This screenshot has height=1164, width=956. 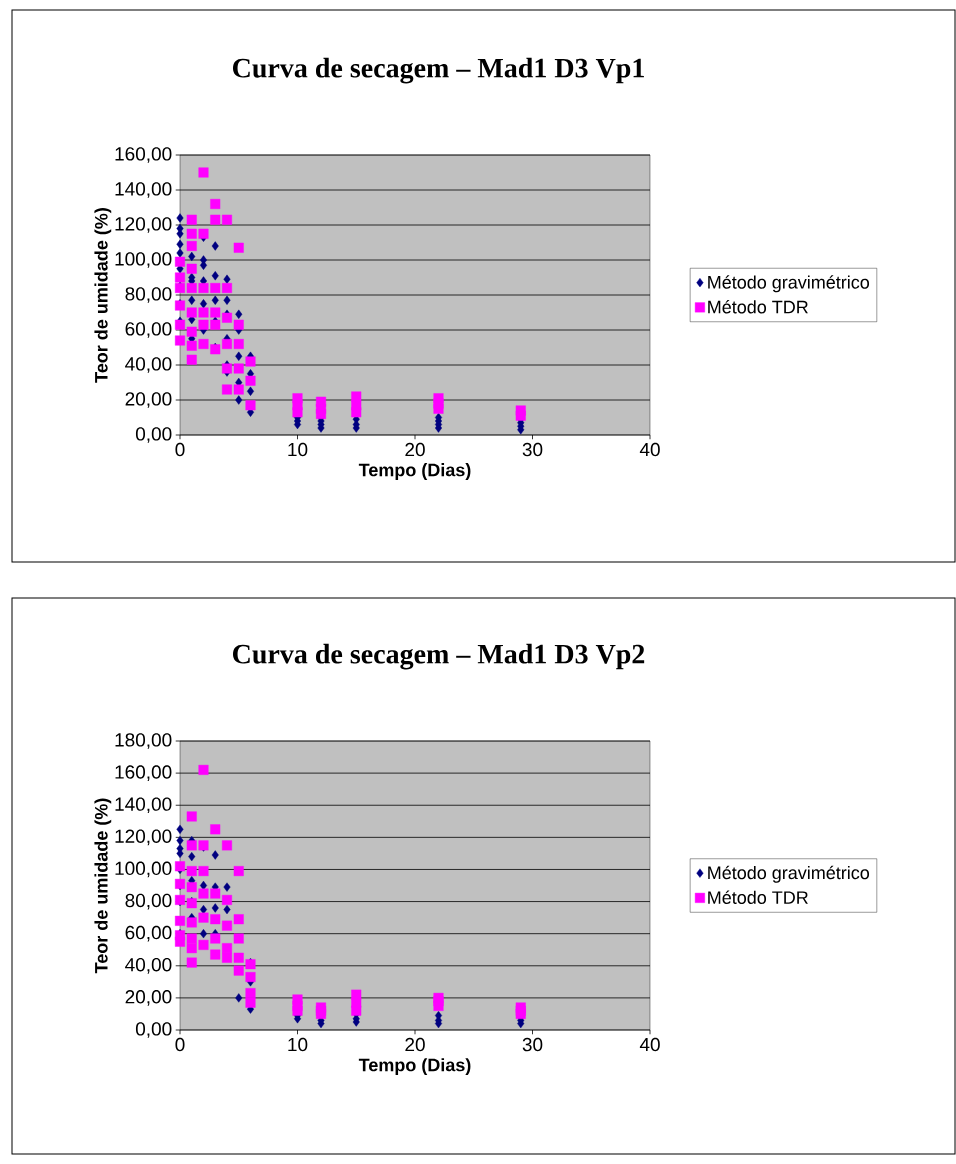 What do you see at coordinates (439, 656) in the screenshot?
I see `chart-title: Curva de secagem – Mad1 D3 Vp2` at bounding box center [439, 656].